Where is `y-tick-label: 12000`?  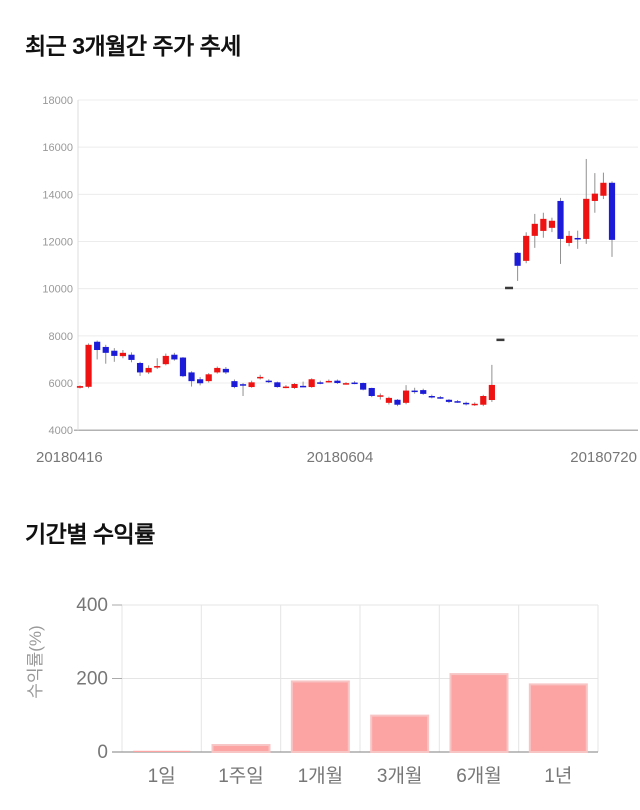
y-tick-label: 12000 is located at coordinates (57, 243).